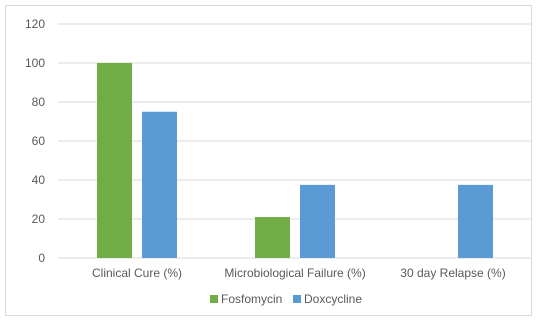 Image resolution: width=537 pixels, height=321 pixels. I want to click on y-tick-label: 100, so click(35, 63).